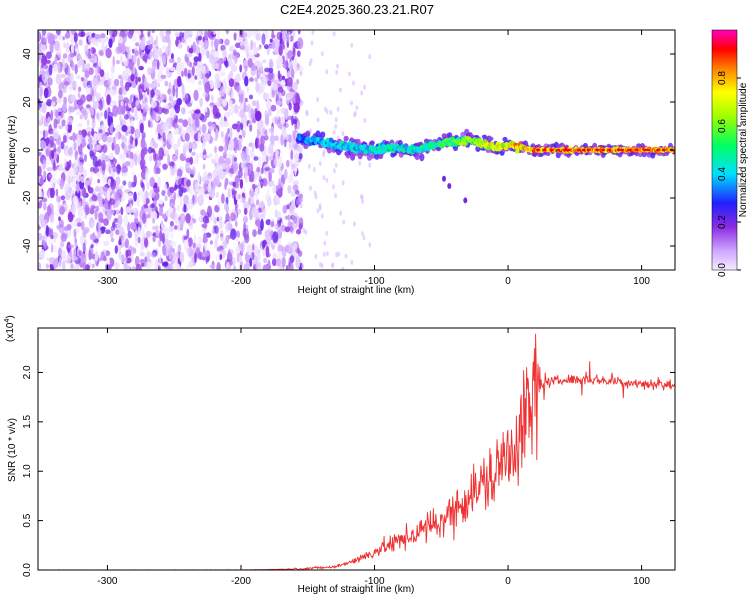 The width and height of the screenshot is (750, 600). What do you see at coordinates (444, 178) in the screenshot?
I see `signal-outlier` at bounding box center [444, 178].